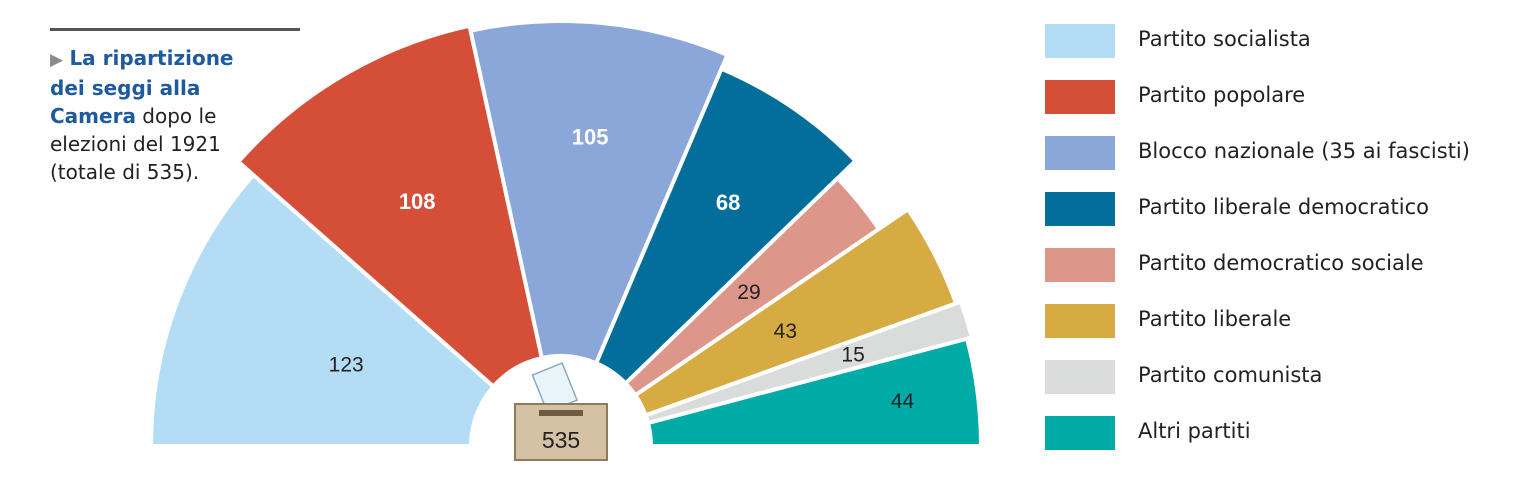  Describe the element at coordinates (1224, 39) in the screenshot. I see `legend-label: Partito socialista` at that location.